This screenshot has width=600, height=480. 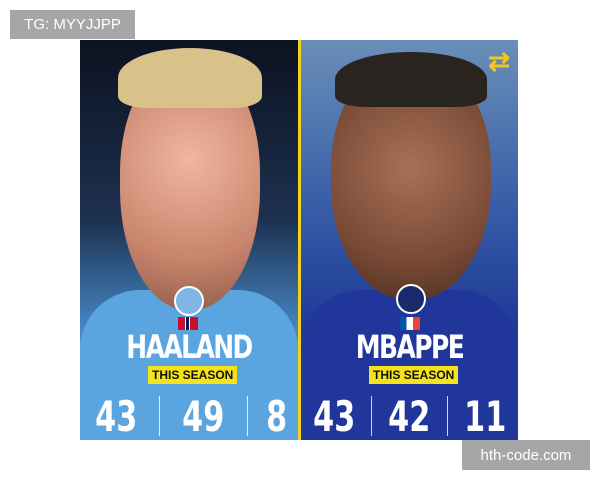 I want to click on stat-value: 8, so click(x=276, y=416).